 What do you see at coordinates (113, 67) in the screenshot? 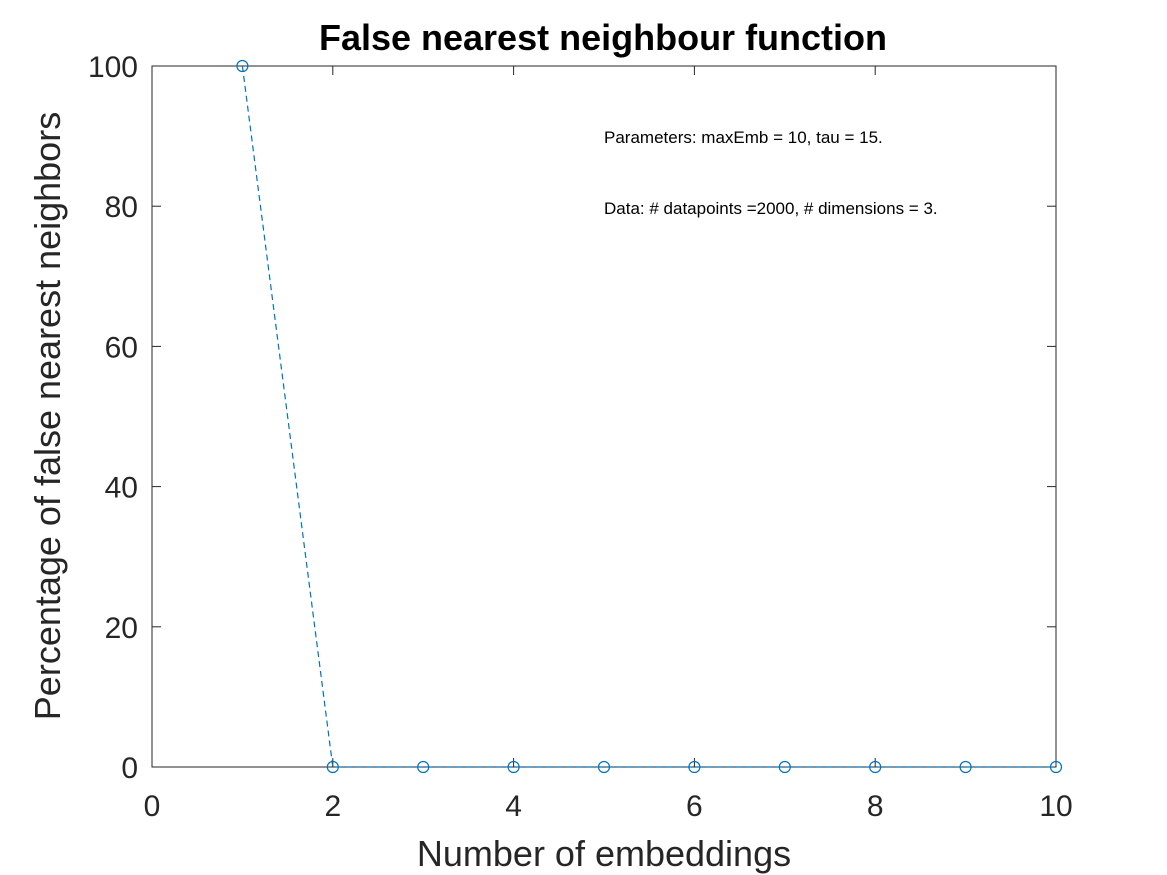
I see `y-tick-label: 100` at bounding box center [113, 67].